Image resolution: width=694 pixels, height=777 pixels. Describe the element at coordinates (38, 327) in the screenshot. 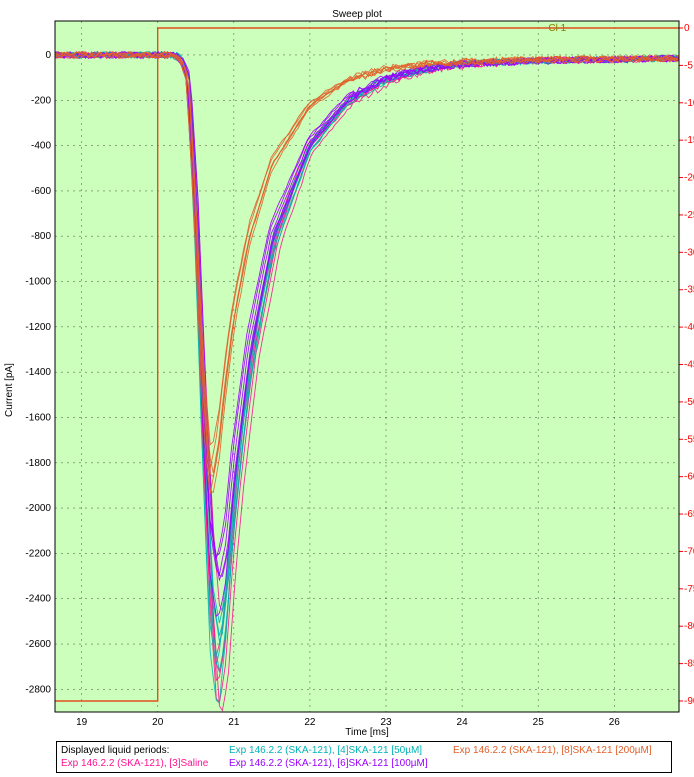

I see `y-tick-label: -1200` at that location.